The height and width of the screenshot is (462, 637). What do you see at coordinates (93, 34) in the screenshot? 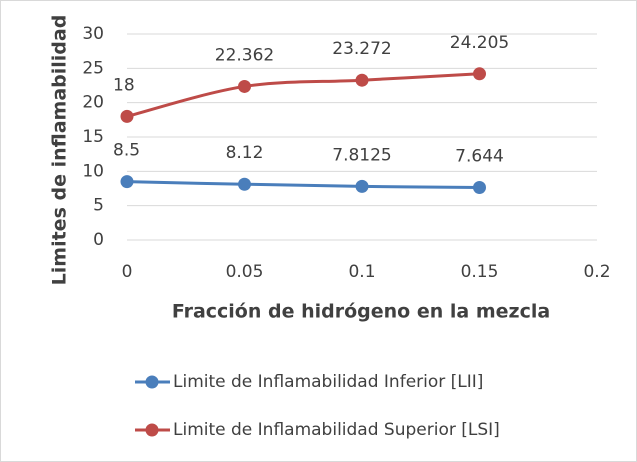
I see `y-tick-label: 30` at bounding box center [93, 34].